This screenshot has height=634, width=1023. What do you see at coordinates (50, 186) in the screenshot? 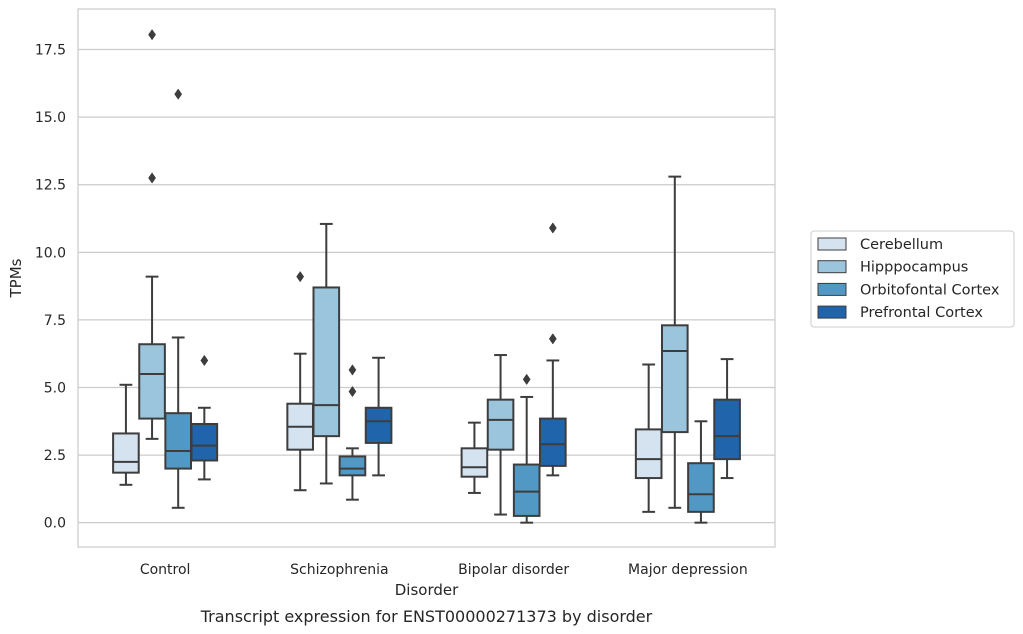
I see `y-tick-label: 12.5` at bounding box center [50, 186].